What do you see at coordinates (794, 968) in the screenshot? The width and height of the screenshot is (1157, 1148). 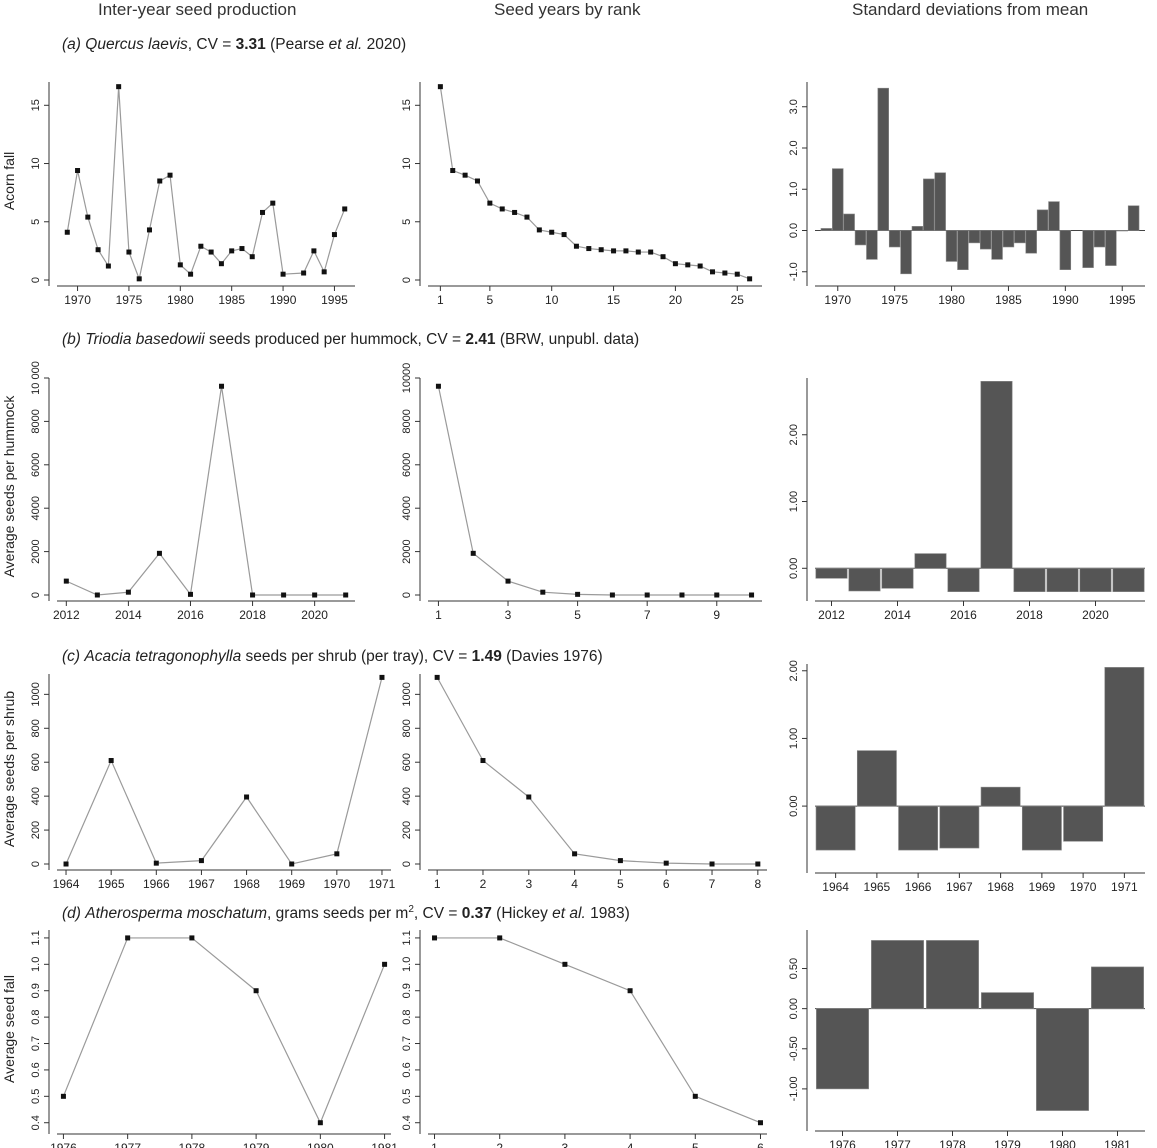 I see `y-tick-label: 0.50` at bounding box center [794, 968].